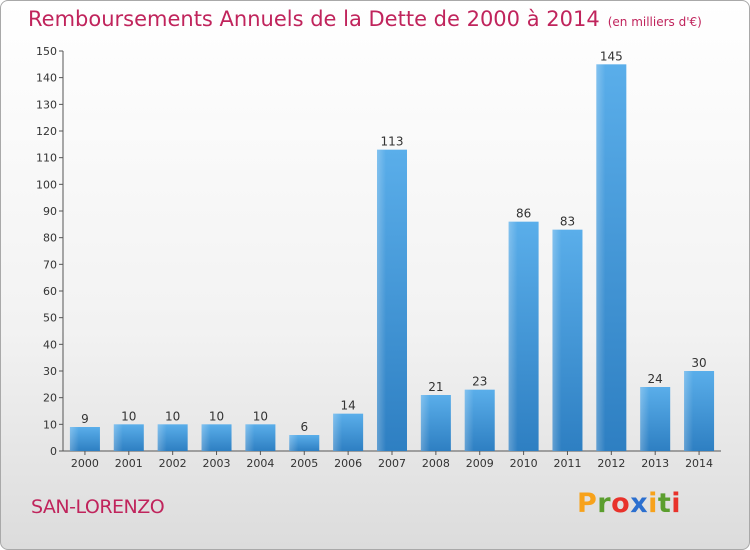  Describe the element at coordinates (348, 463) in the screenshot. I see `x-tick-label: 2006` at that location.